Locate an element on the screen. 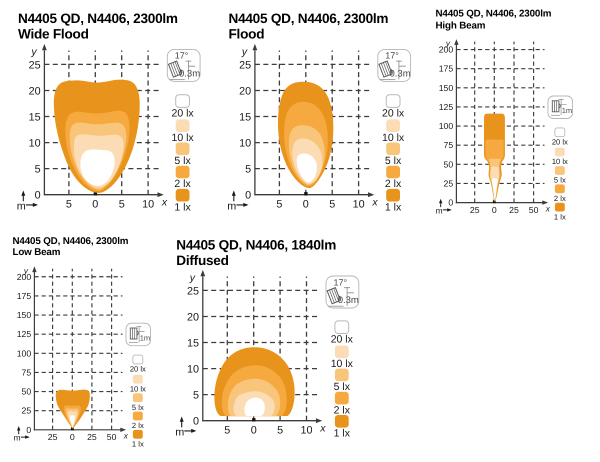  svg-text: N4405 QD, N4406, 1840lm is located at coordinates (256, 245).